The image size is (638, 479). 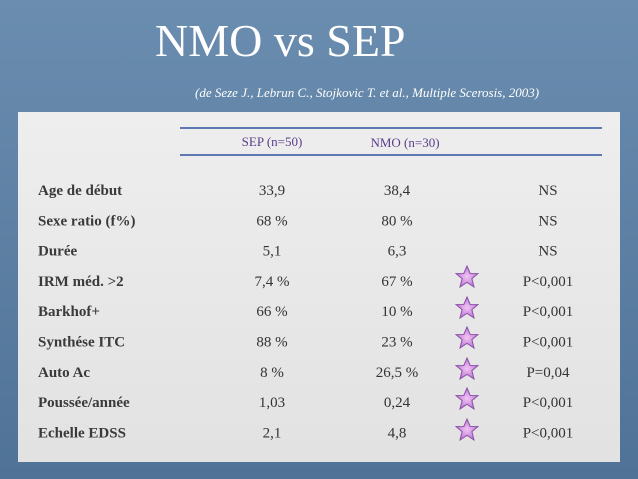 What do you see at coordinates (272, 403) in the screenshot?
I see `sep-value: 1,03` at bounding box center [272, 403].